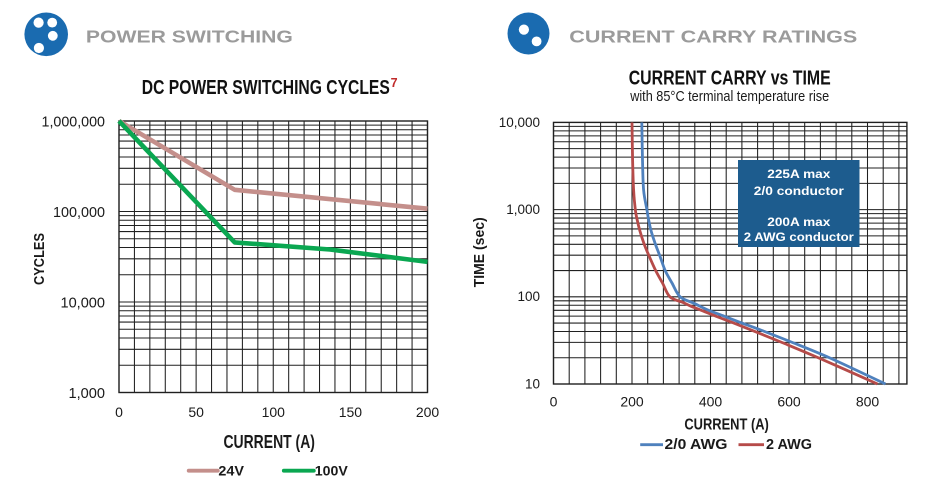 The height and width of the screenshot is (490, 928). I want to click on svg-text: 200A max, so click(799, 222).